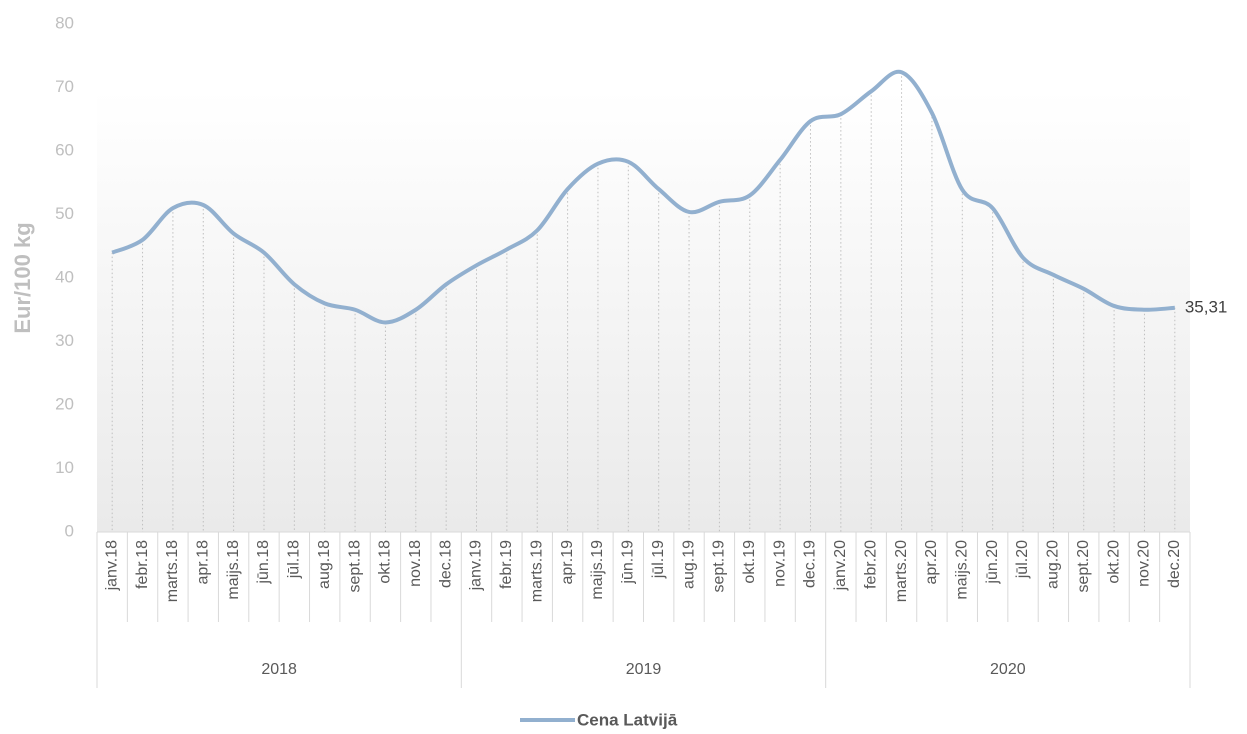  Describe the element at coordinates (1053, 564) in the screenshot. I see `x-tick-label: aug.20` at that location.